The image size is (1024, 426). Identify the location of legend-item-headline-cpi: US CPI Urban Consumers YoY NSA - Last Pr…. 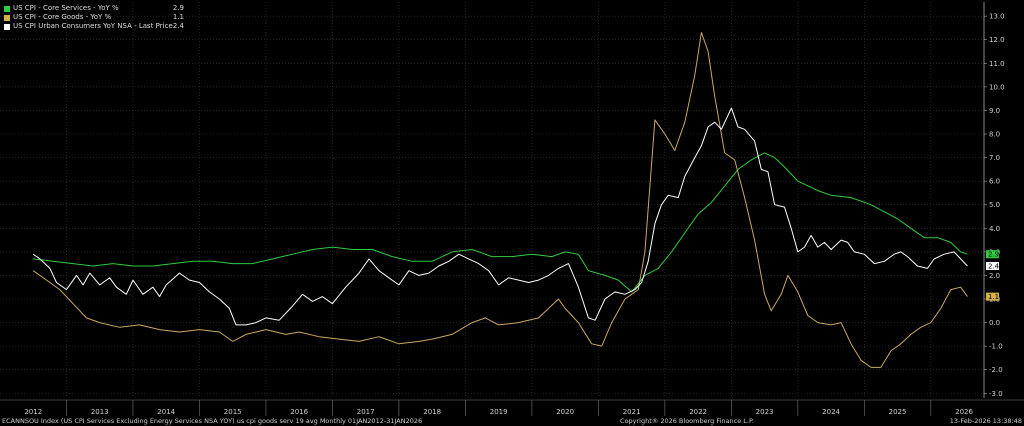
(94, 26).